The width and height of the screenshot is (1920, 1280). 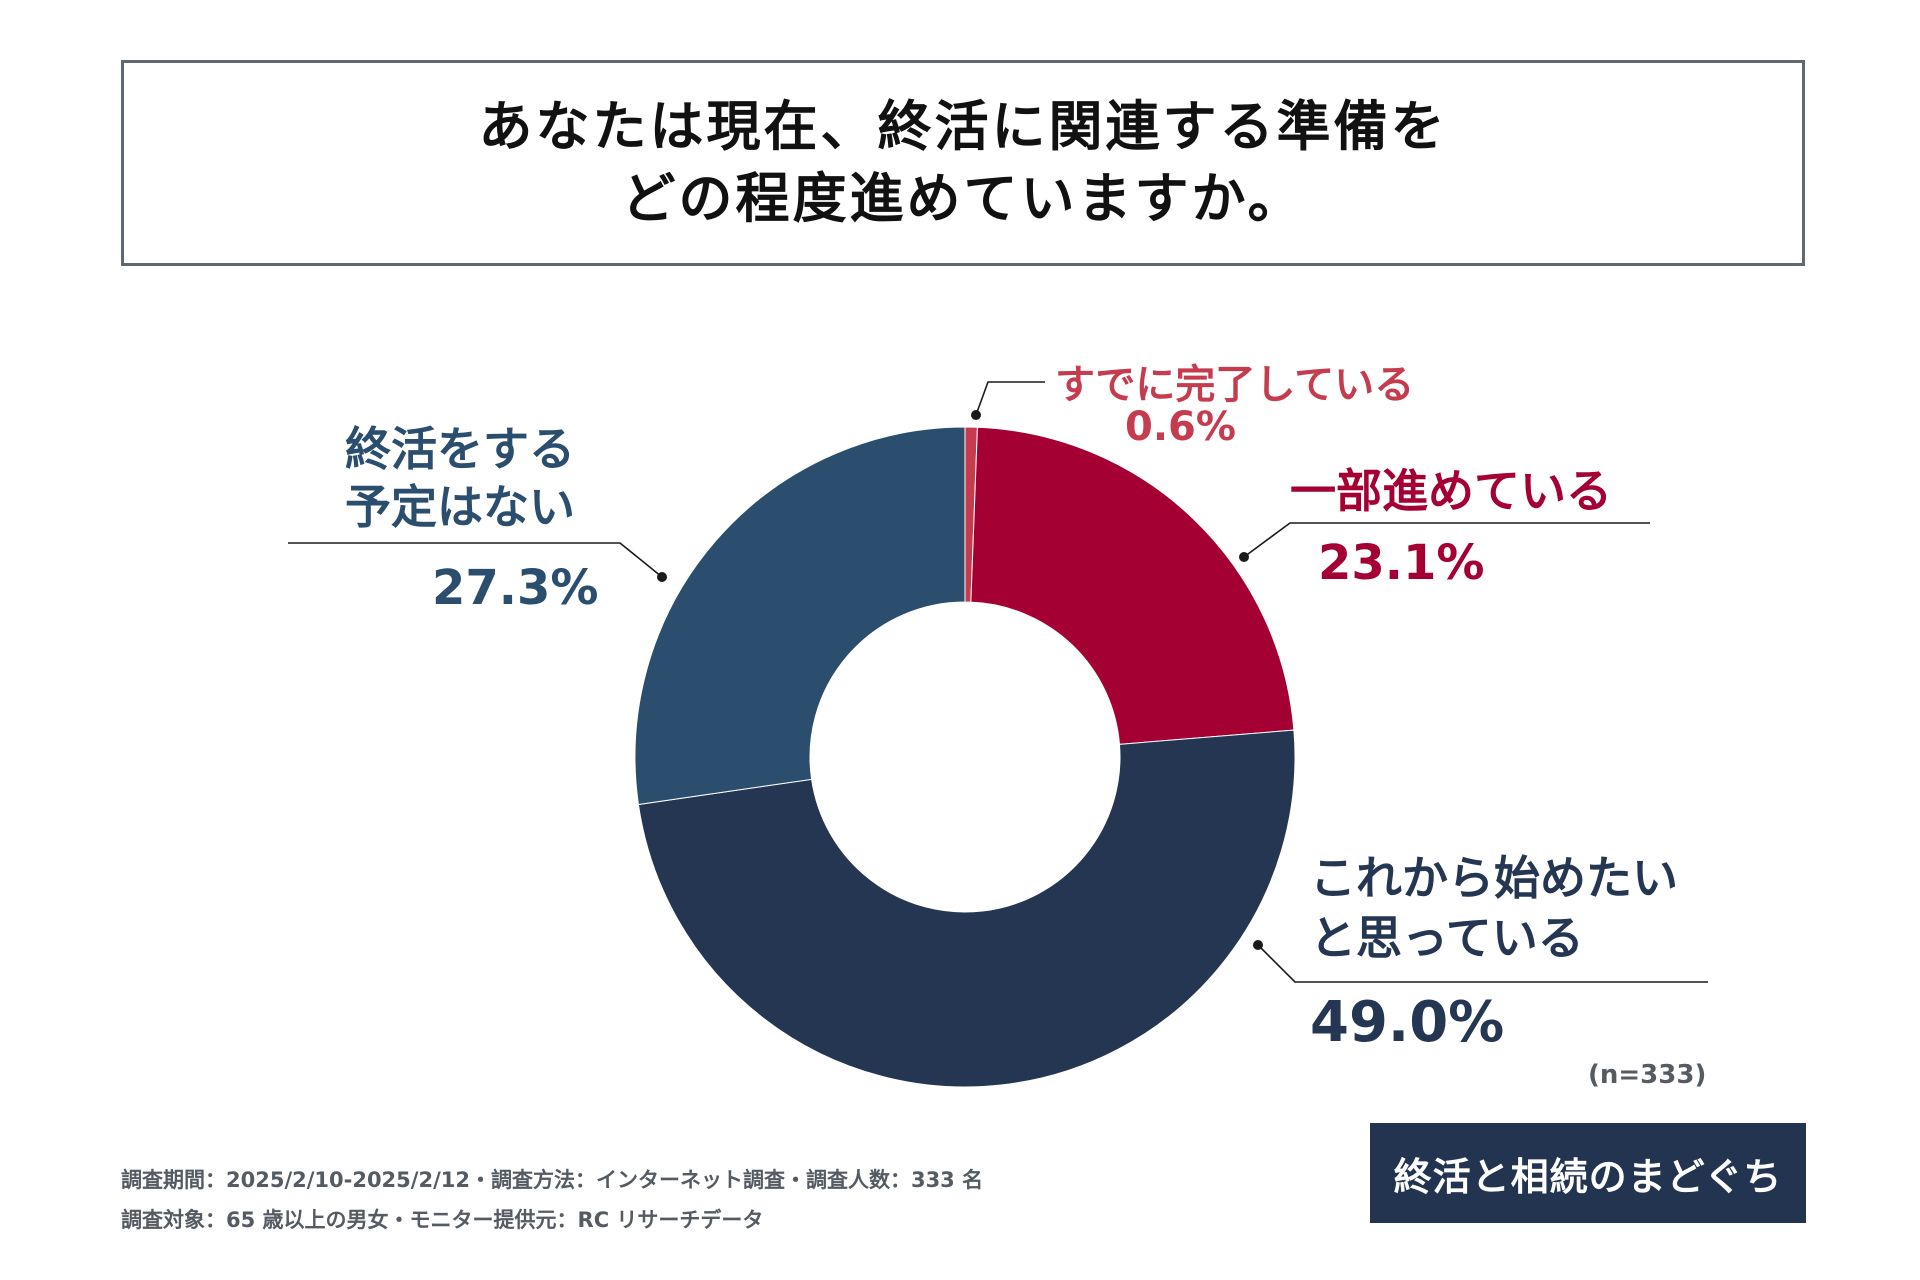 What do you see at coordinates (460, 478) in the screenshot?
I see `label-no-plan: 終活をする 予定はない` at bounding box center [460, 478].